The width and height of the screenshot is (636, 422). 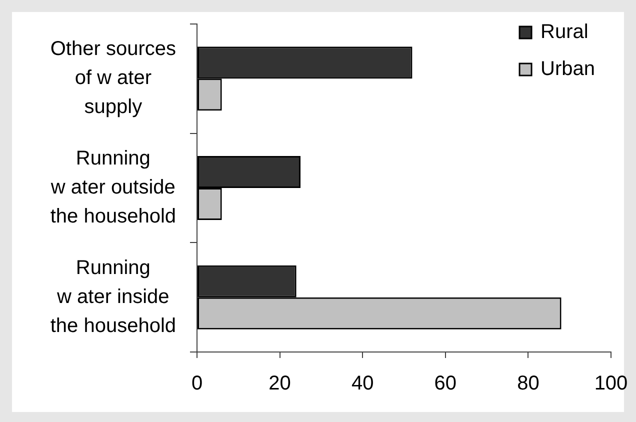 What do you see at coordinates (568, 69) in the screenshot?
I see `legend-label: Urban` at bounding box center [568, 69].